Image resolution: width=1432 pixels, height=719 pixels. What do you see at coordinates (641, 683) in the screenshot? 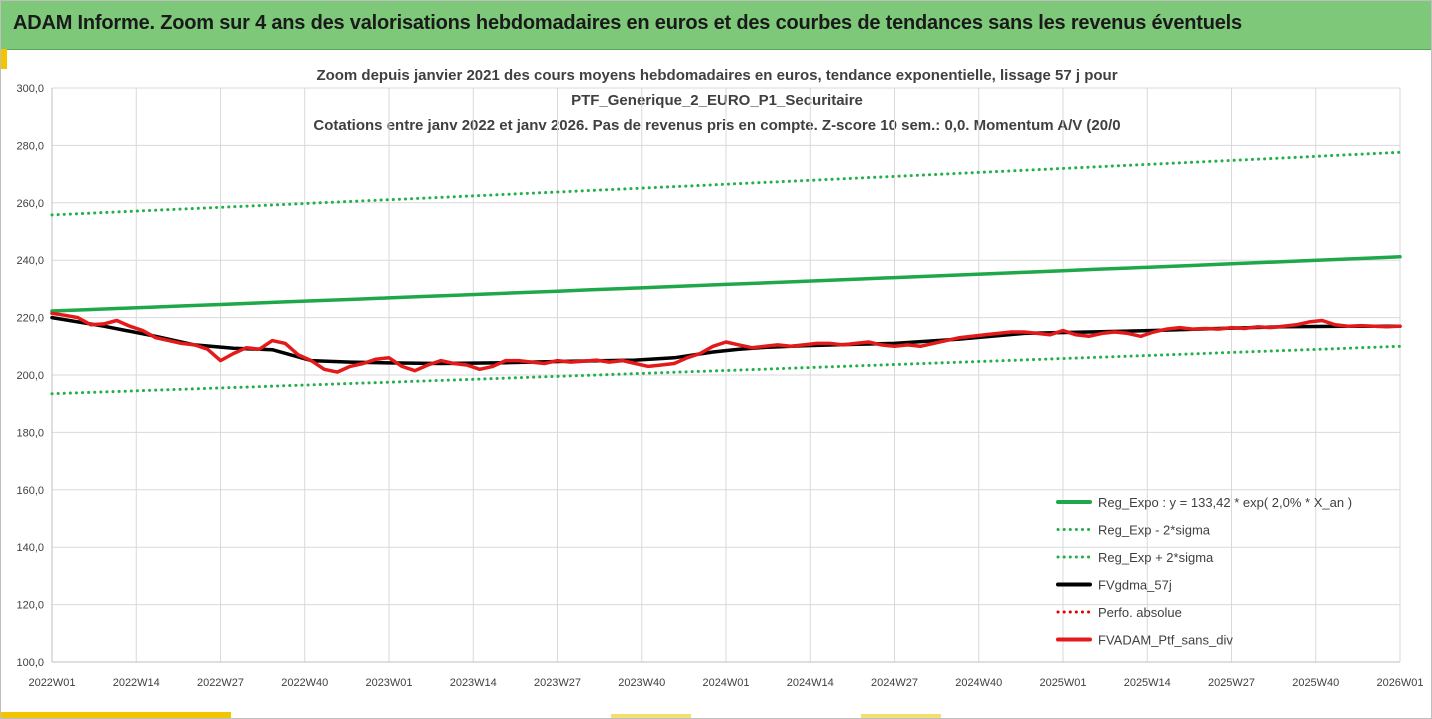
I see `x-tick-label: 2023W40` at bounding box center [641, 683].